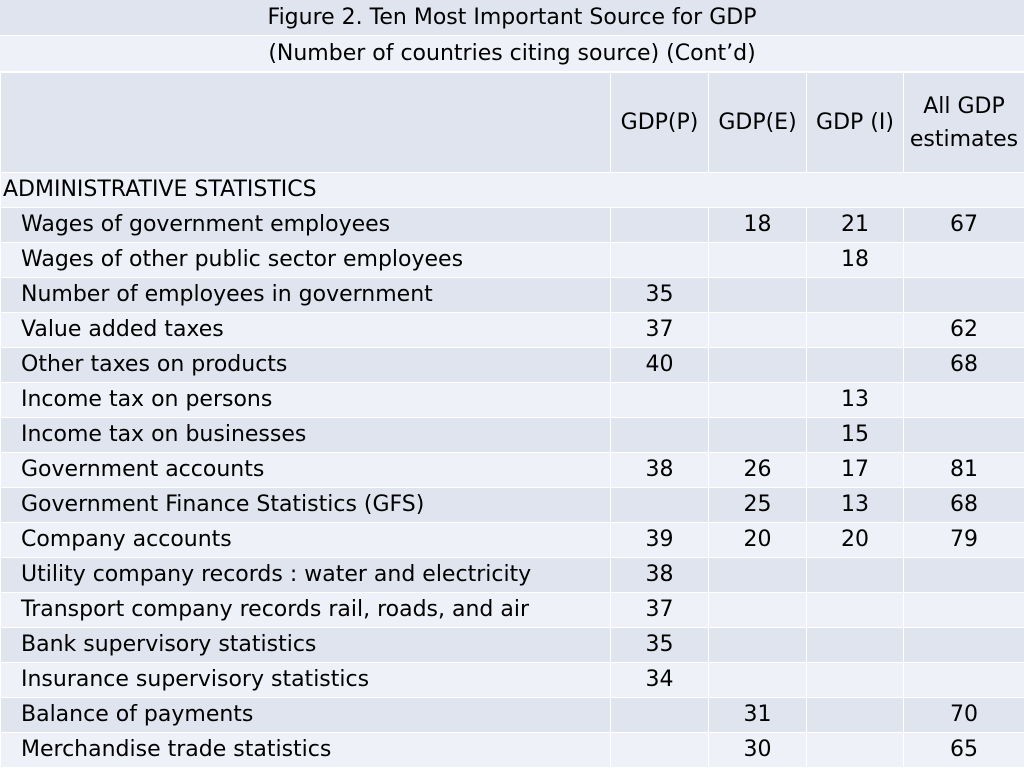  What do you see at coordinates (305, 122) in the screenshot?
I see `header-empty` at bounding box center [305, 122].